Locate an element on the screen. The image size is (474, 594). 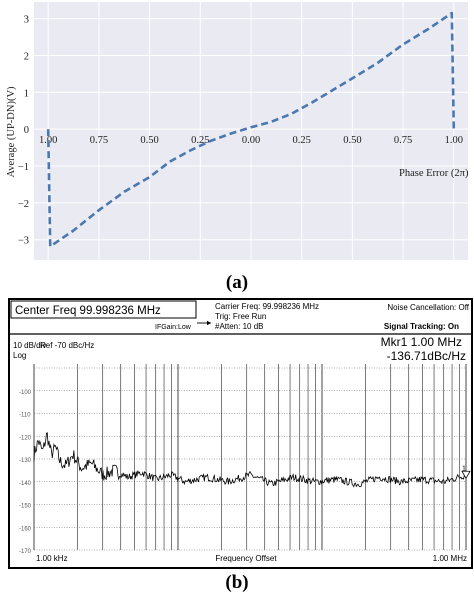
x-axis-label: Frequency Offset is located at coordinates (246, 558).